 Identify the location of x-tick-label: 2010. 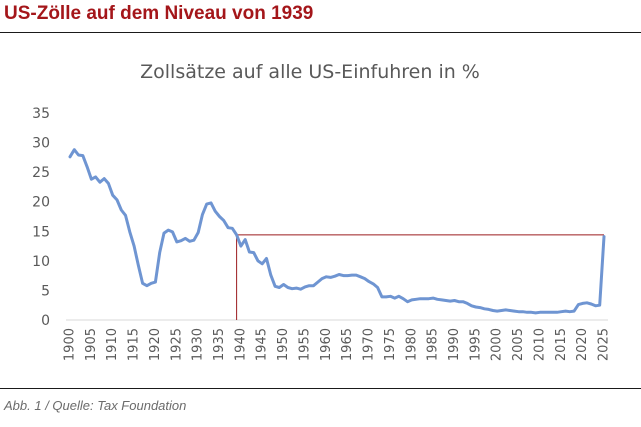
(539, 344).